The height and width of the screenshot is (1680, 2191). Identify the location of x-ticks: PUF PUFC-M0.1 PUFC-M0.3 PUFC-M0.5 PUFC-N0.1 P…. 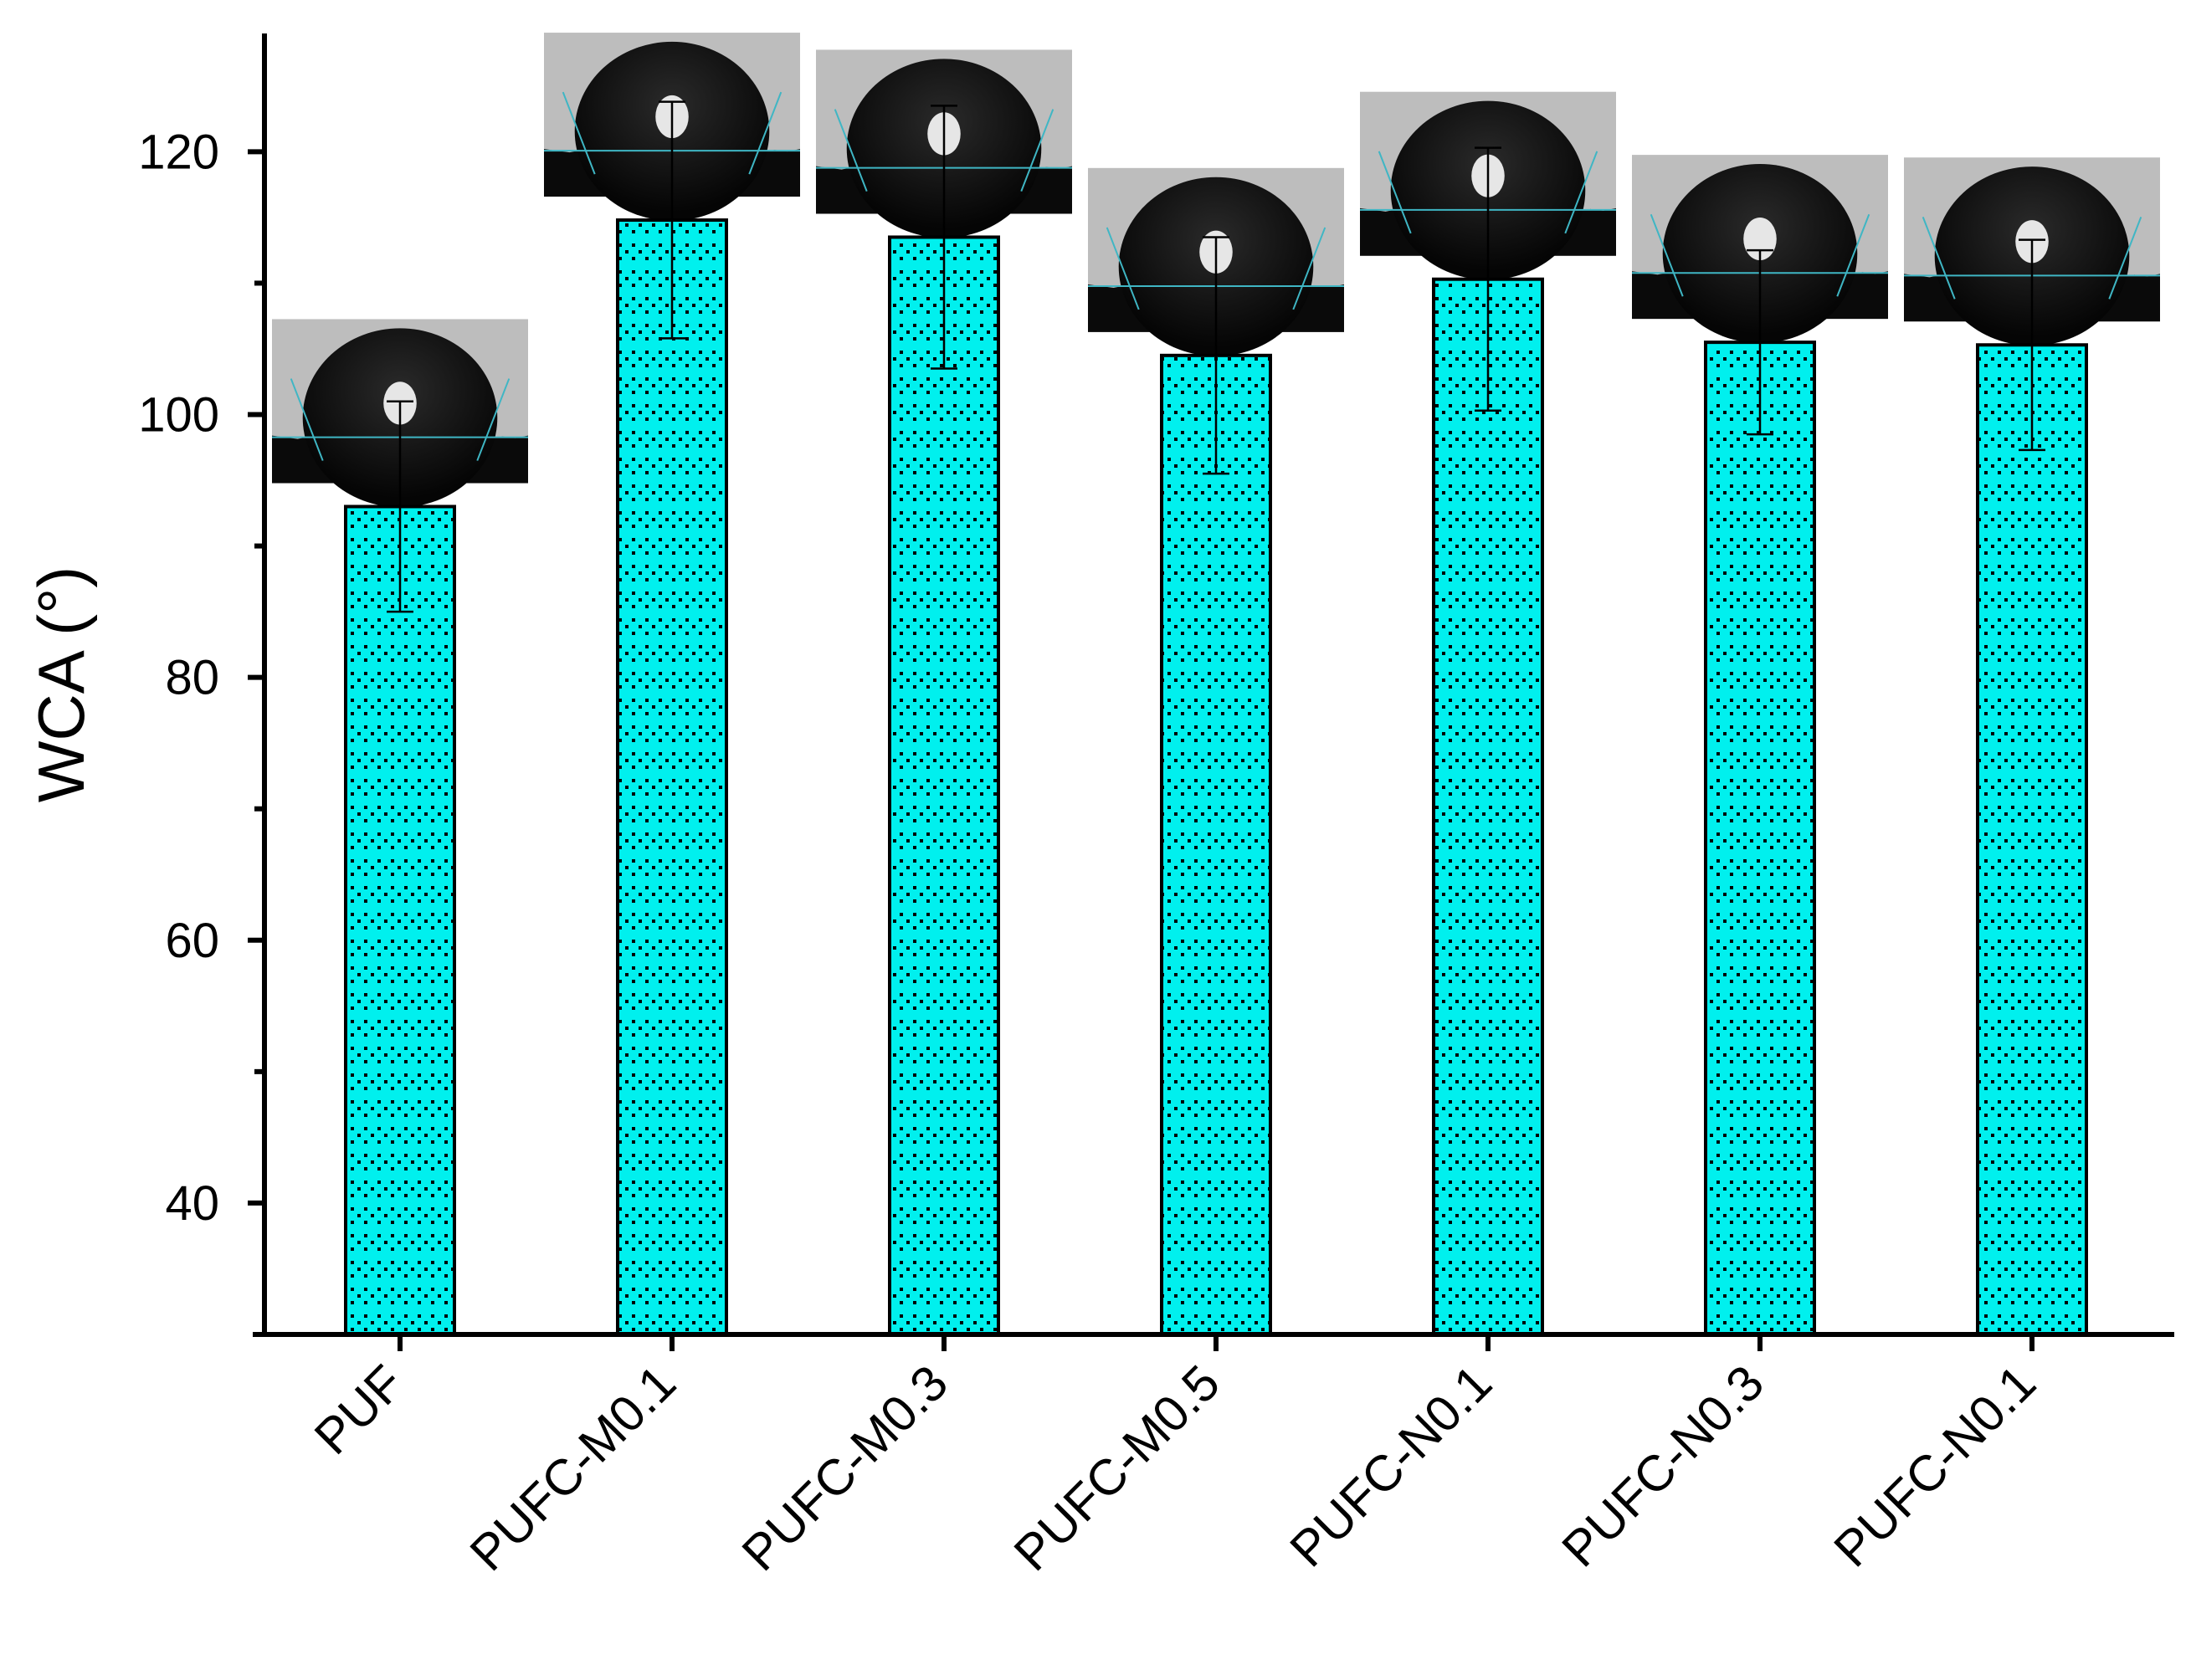
(1175, 1457).